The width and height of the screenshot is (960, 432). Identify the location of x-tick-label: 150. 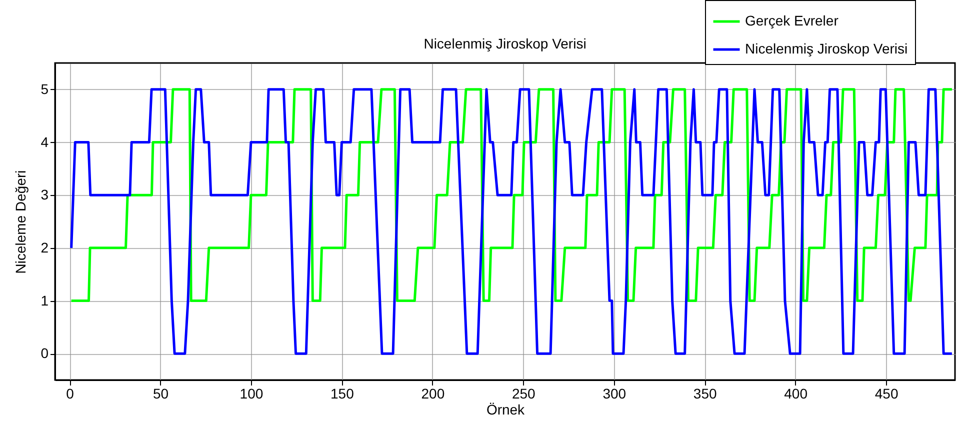
(342, 394).